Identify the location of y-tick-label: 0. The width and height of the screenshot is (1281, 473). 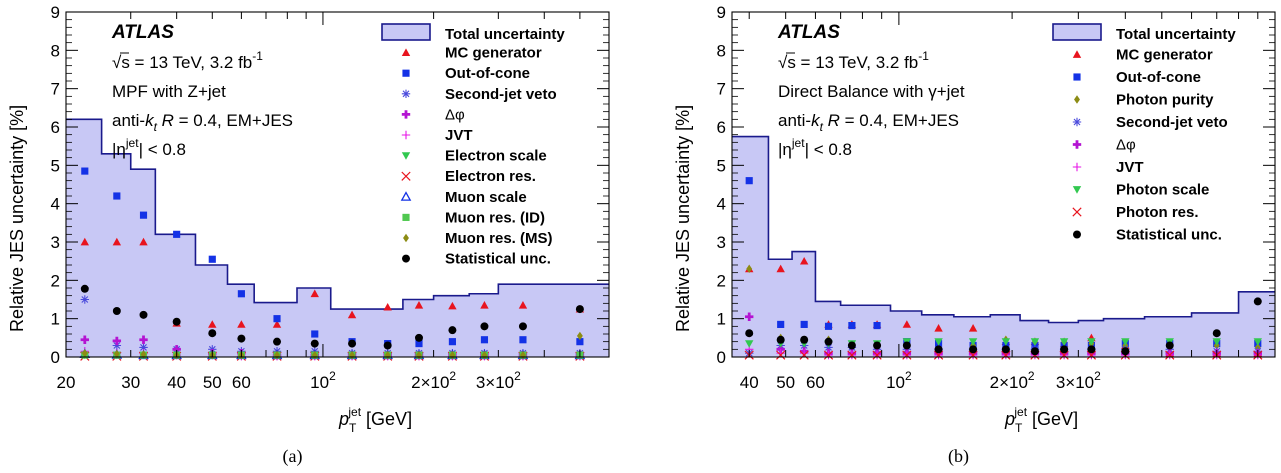
(721, 357).